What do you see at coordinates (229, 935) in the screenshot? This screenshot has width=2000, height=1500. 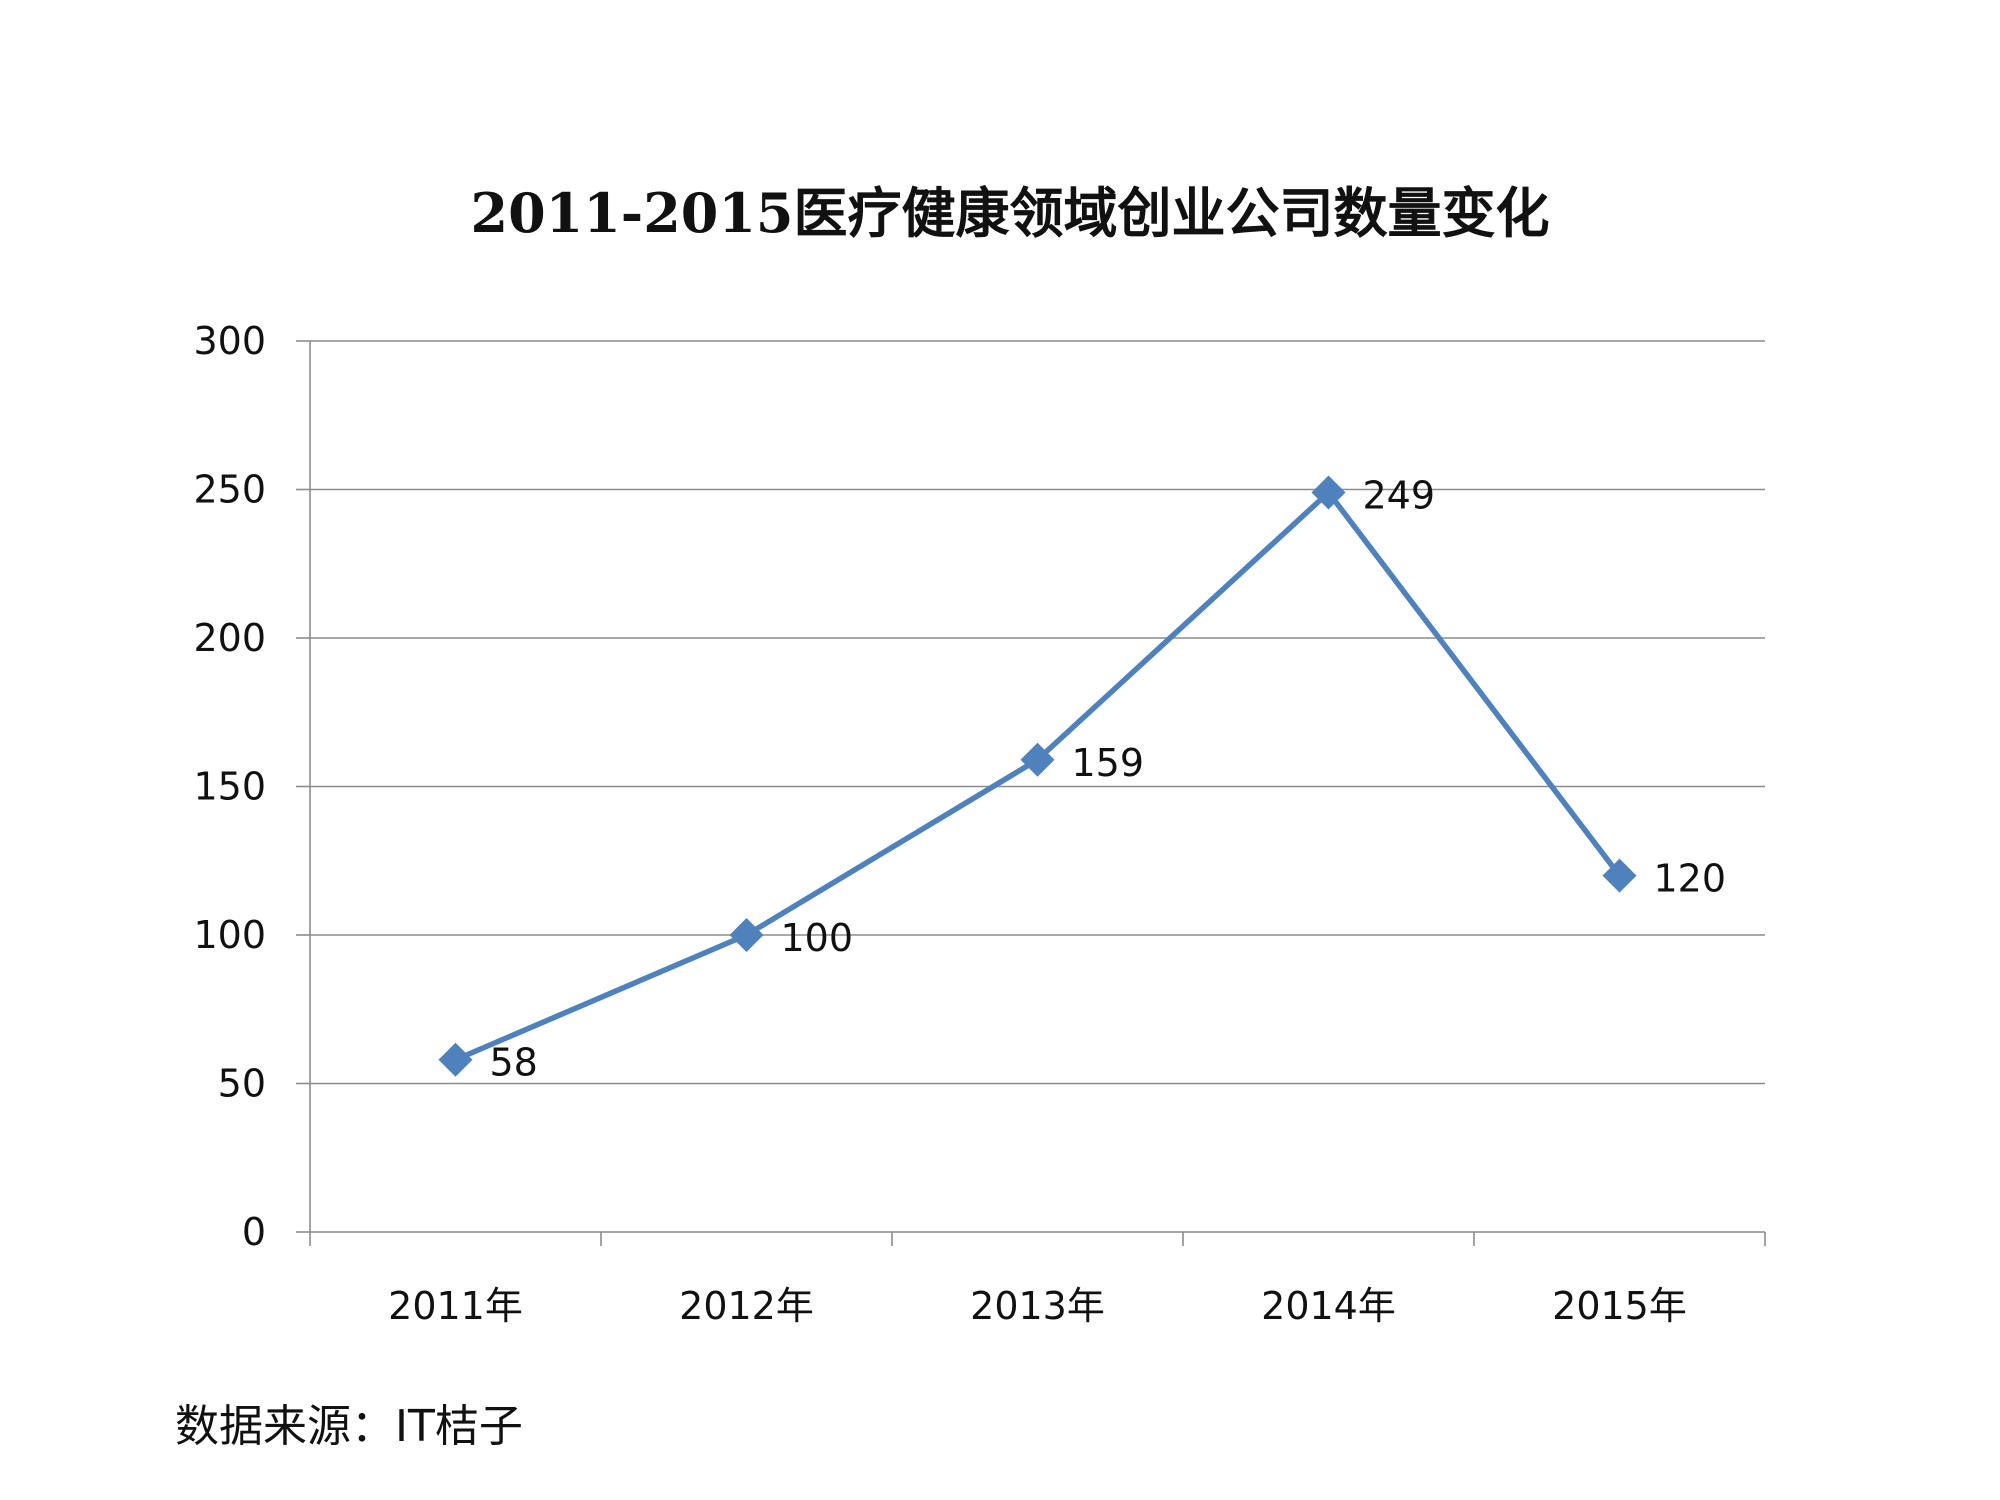 I see `y-tick-label-100: 100` at bounding box center [229, 935].